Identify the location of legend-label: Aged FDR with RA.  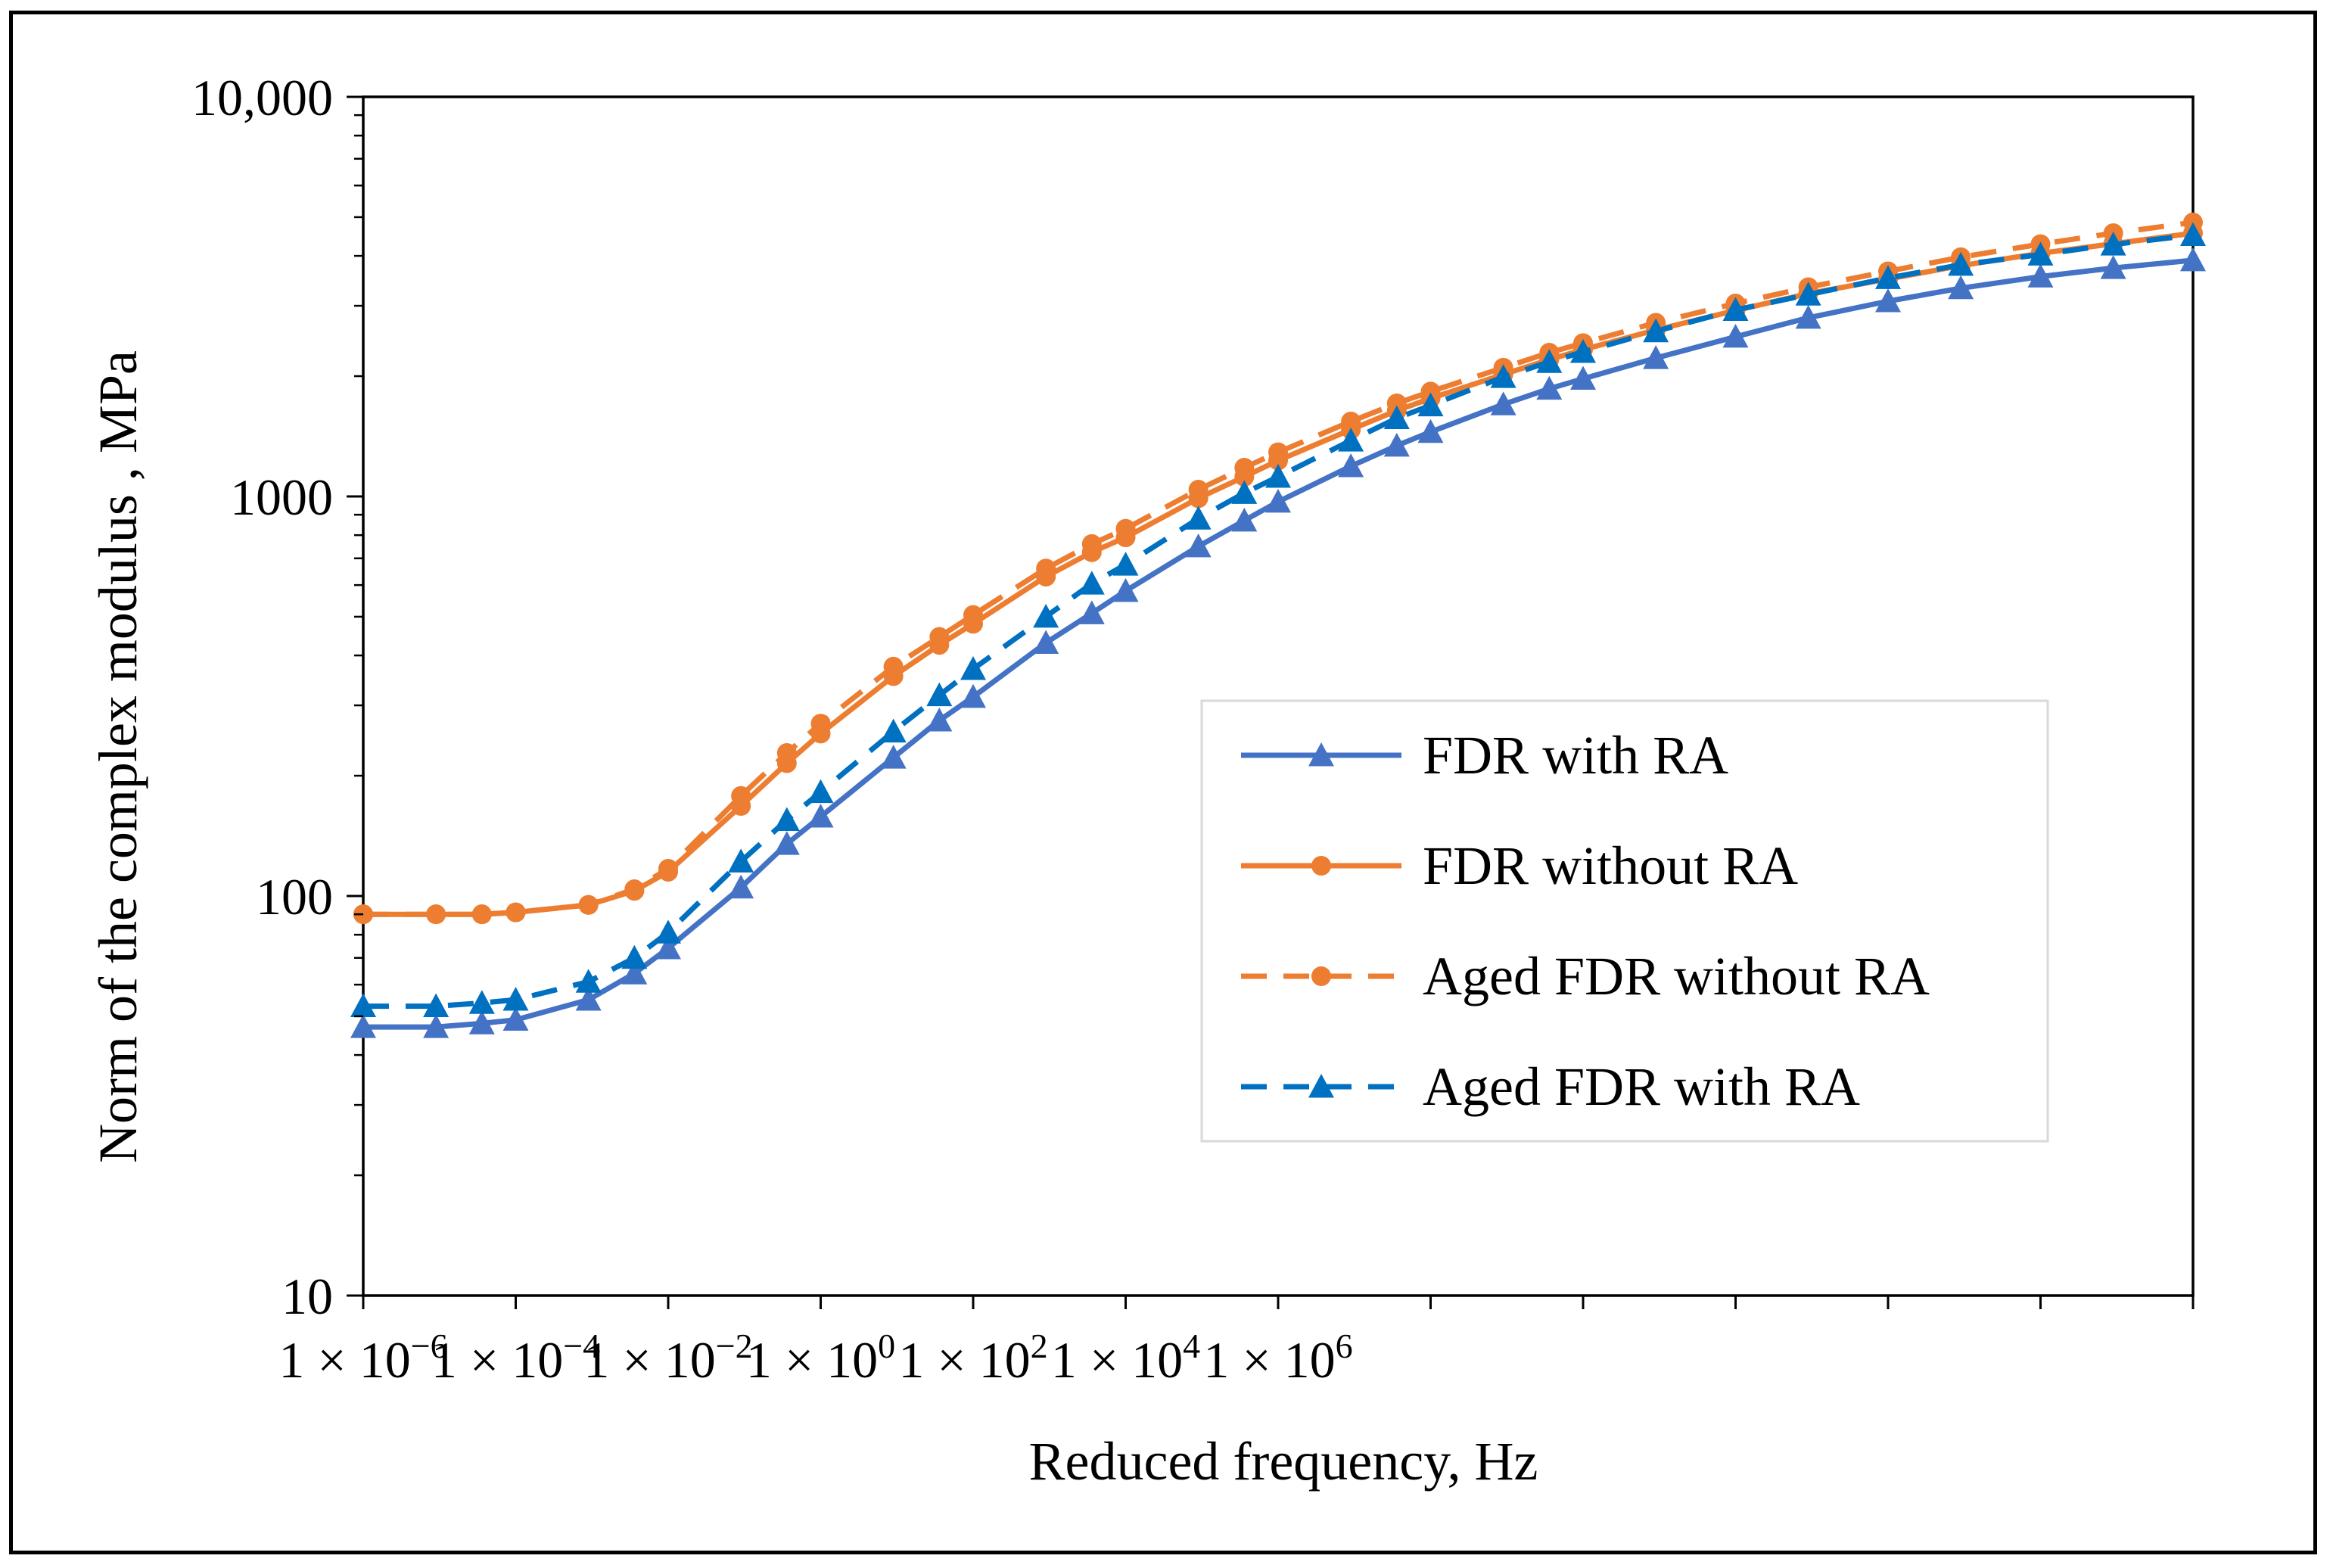
(1641, 1086).